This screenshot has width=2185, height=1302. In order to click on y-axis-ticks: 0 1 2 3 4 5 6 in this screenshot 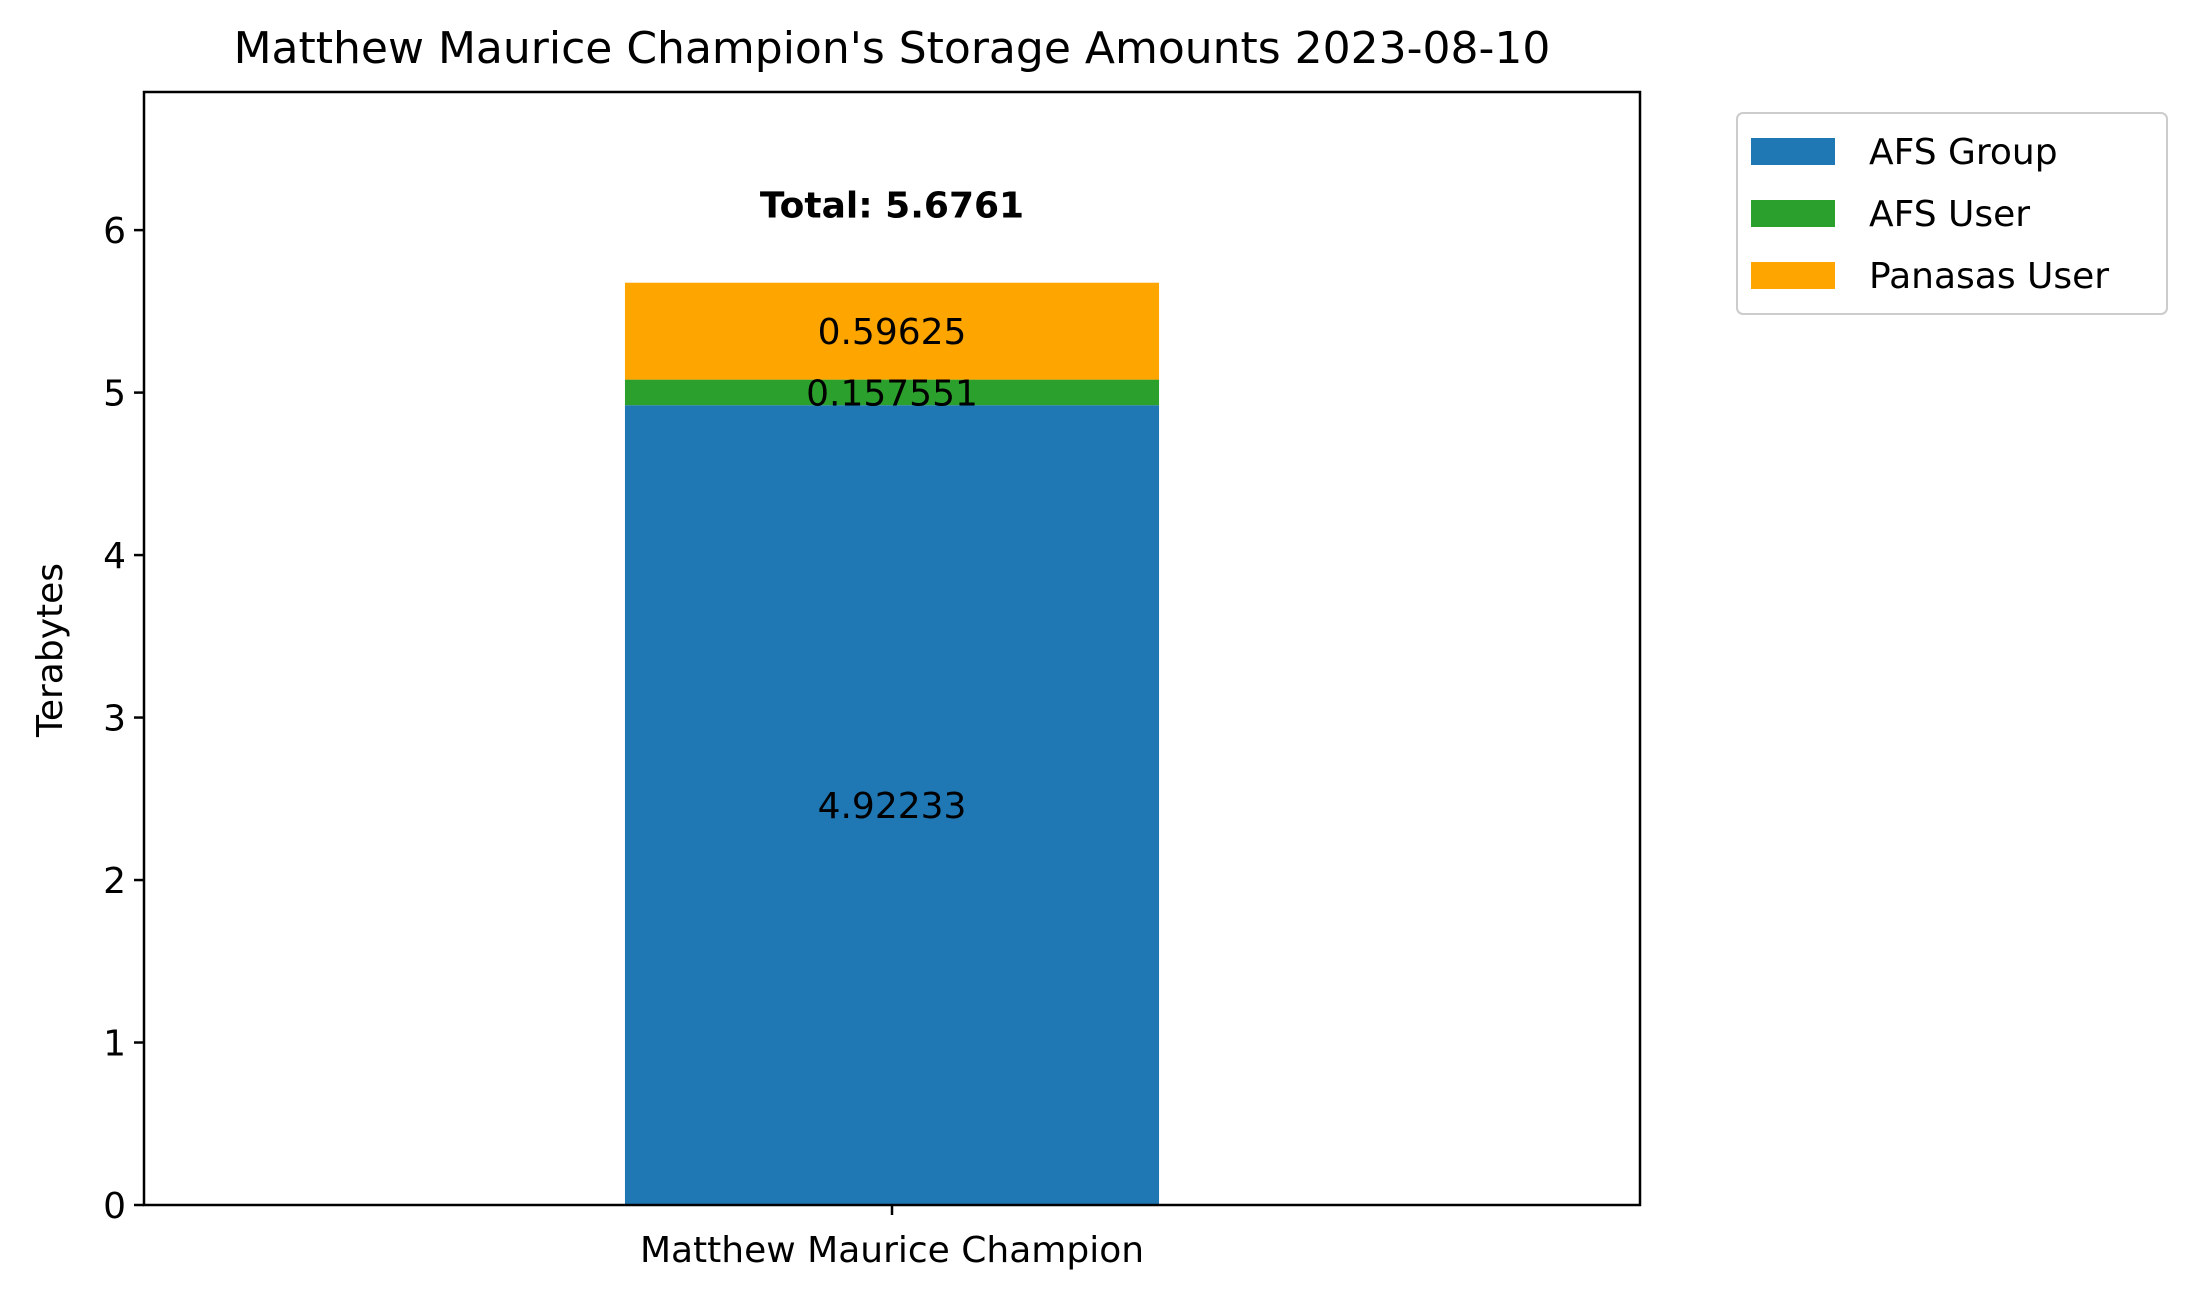, I will do `click(123, 719)`.